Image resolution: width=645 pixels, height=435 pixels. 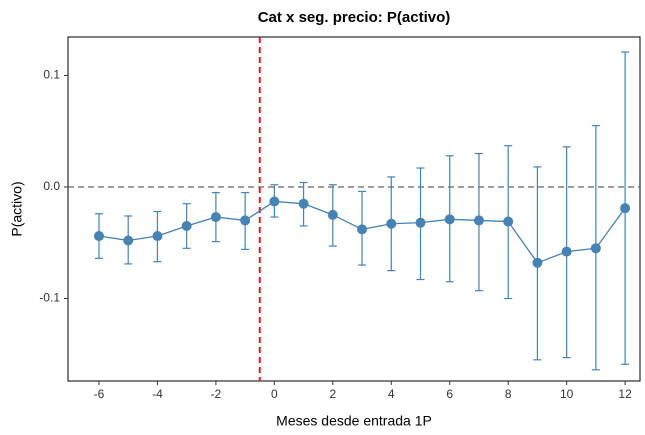 What do you see at coordinates (354, 17) in the screenshot?
I see `chart-title: Cat x seg. precio: P(activo)` at bounding box center [354, 17].